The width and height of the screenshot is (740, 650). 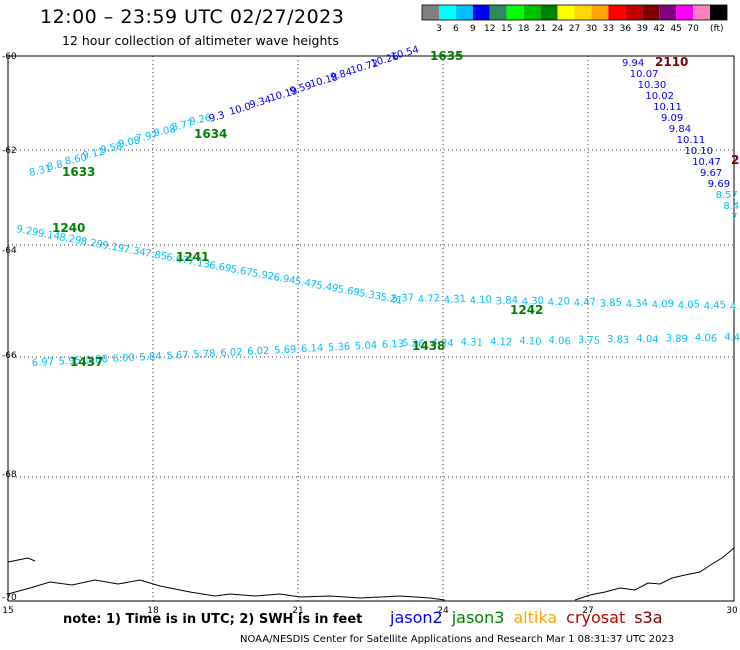 What do you see at coordinates (217, 117) in the screenshot?
I see `swh-value: 9.3` at bounding box center [217, 117].